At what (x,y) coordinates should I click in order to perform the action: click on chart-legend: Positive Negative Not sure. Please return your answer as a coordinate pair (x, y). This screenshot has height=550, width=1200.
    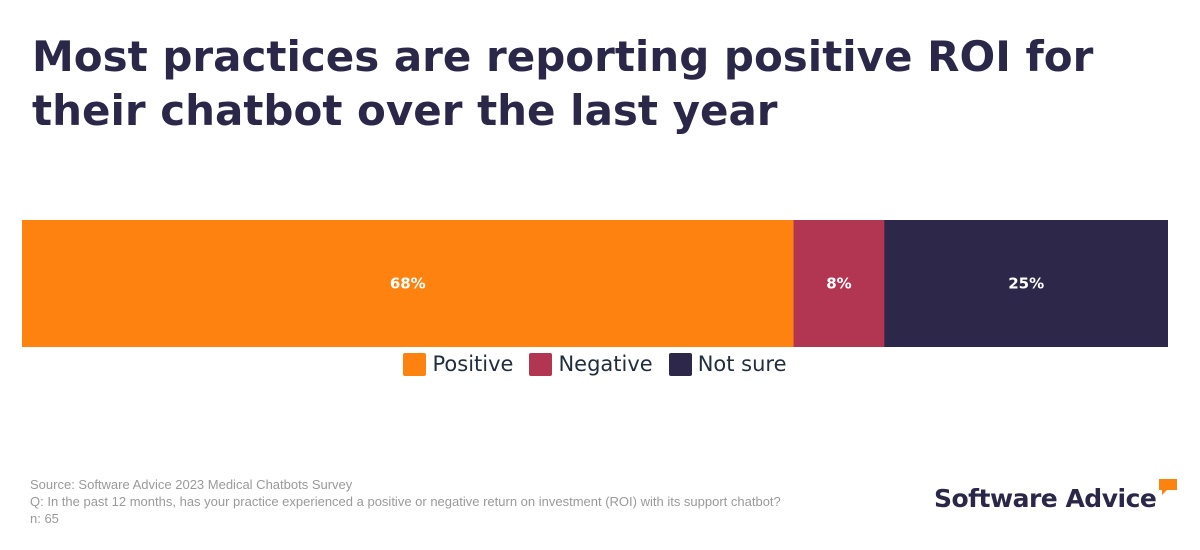
    Looking at the image, I should click on (595, 364).